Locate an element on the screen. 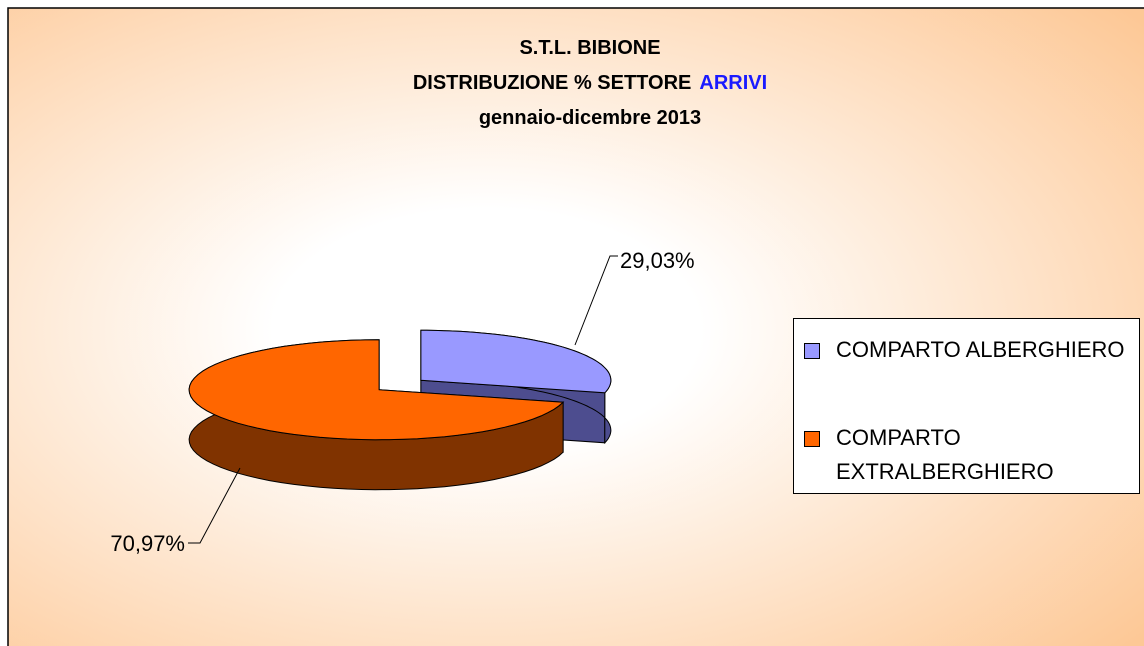  pie is located at coordinates (400, 410).